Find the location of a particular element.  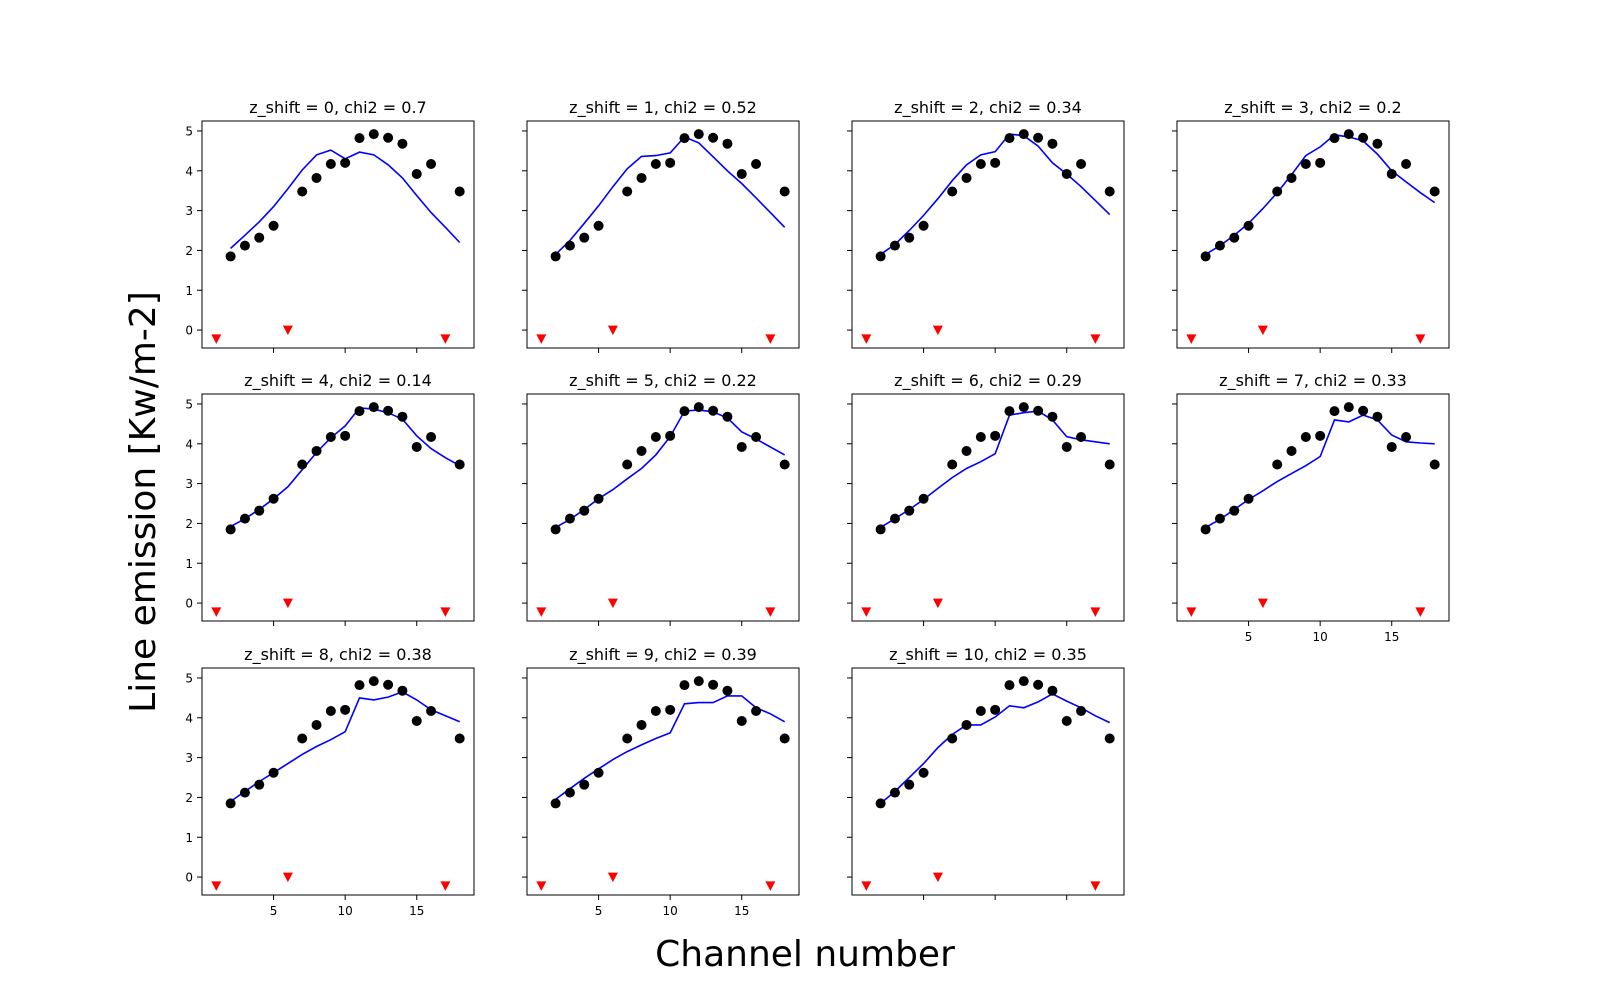

subplot-title: z_shift = 4, chi2 = 0.14 is located at coordinates (338, 381).